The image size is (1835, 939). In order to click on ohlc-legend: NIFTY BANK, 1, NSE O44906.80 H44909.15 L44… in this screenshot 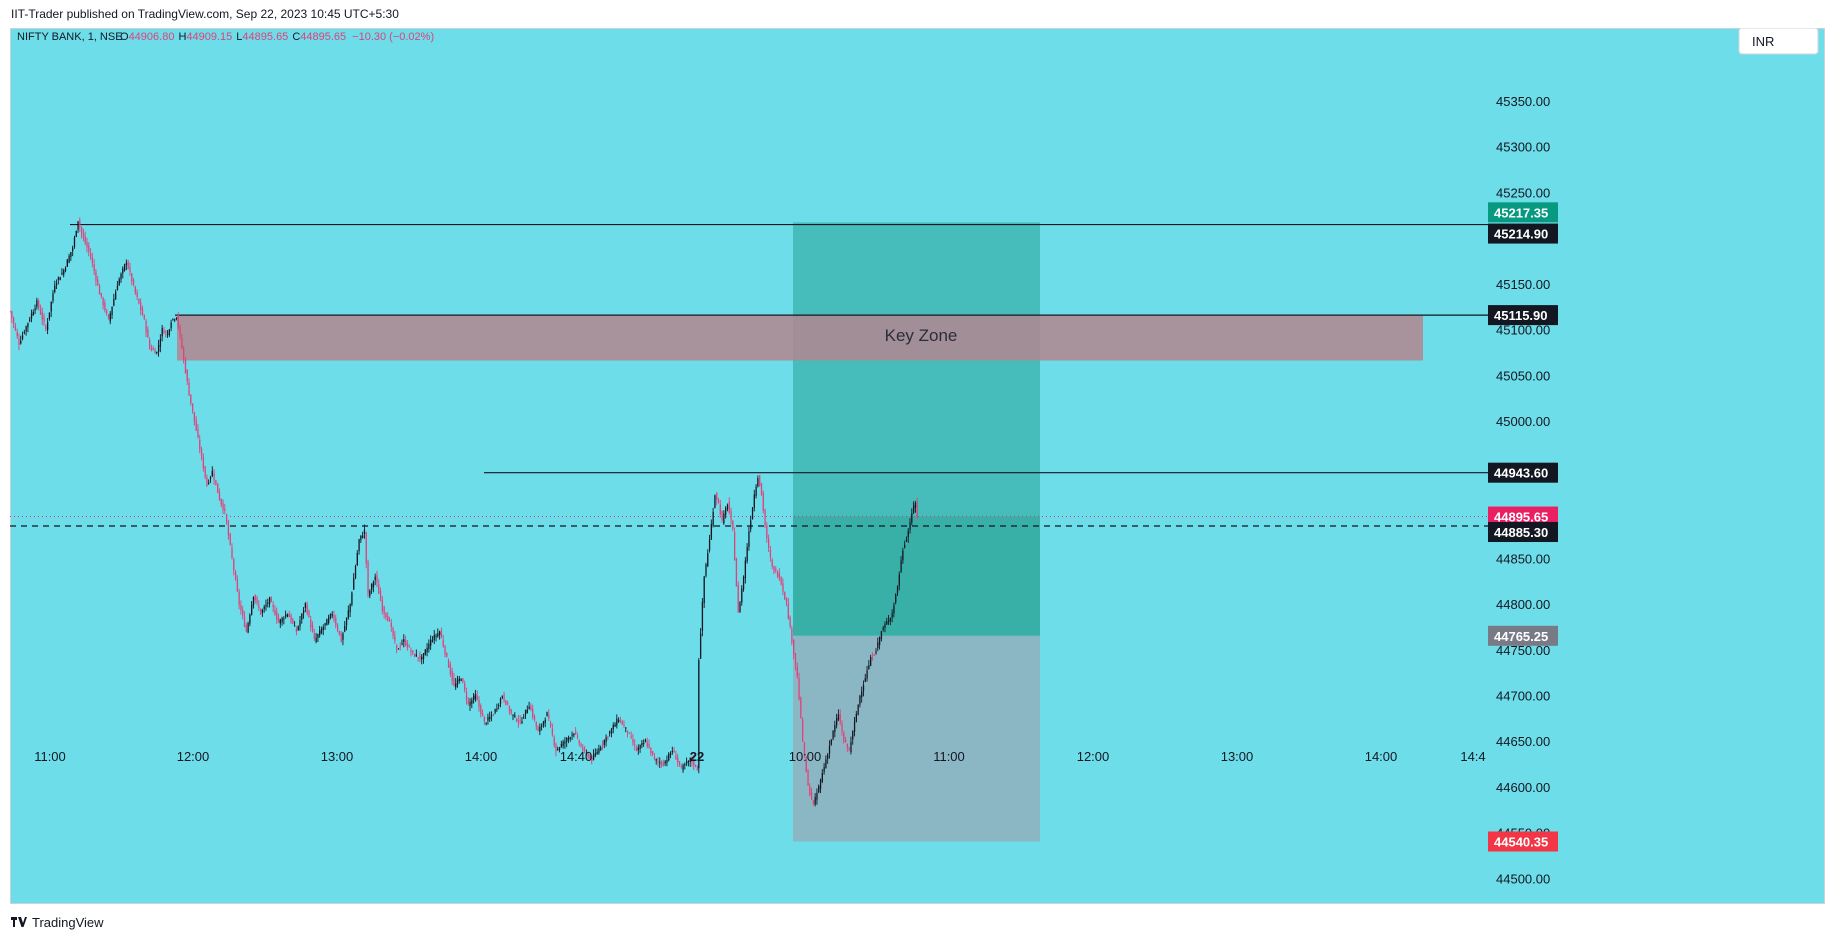, I will do `click(225, 37)`.